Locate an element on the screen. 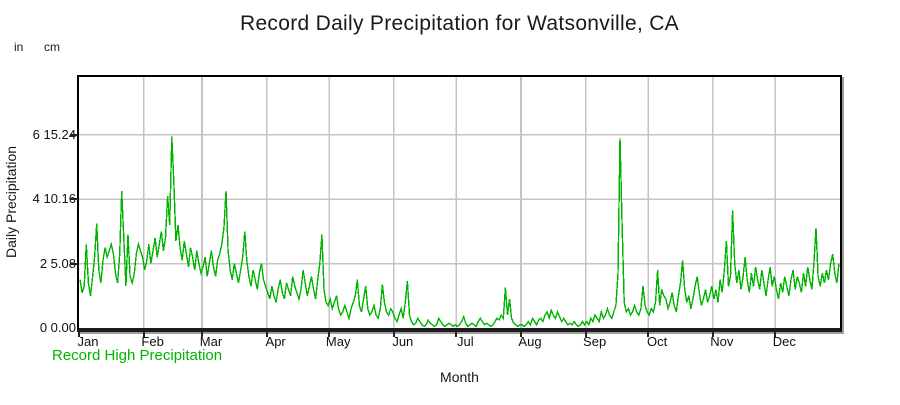 The height and width of the screenshot is (405, 900). x-tick-label: Apr is located at coordinates (275, 341).